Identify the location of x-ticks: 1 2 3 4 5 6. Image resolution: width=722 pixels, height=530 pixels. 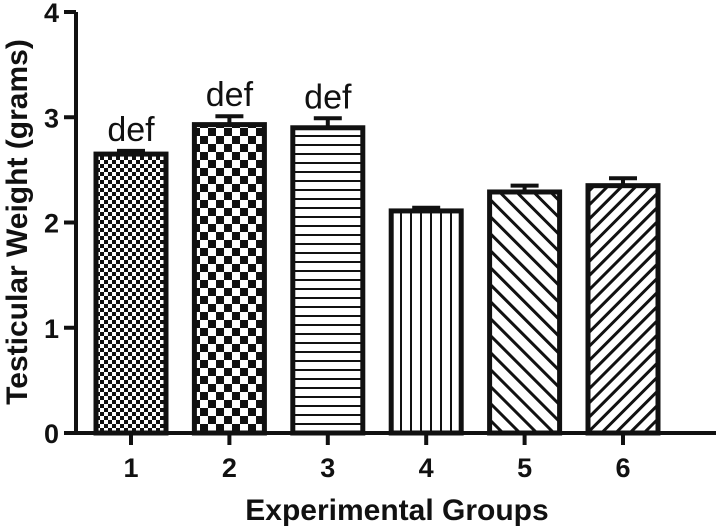
(377, 458).